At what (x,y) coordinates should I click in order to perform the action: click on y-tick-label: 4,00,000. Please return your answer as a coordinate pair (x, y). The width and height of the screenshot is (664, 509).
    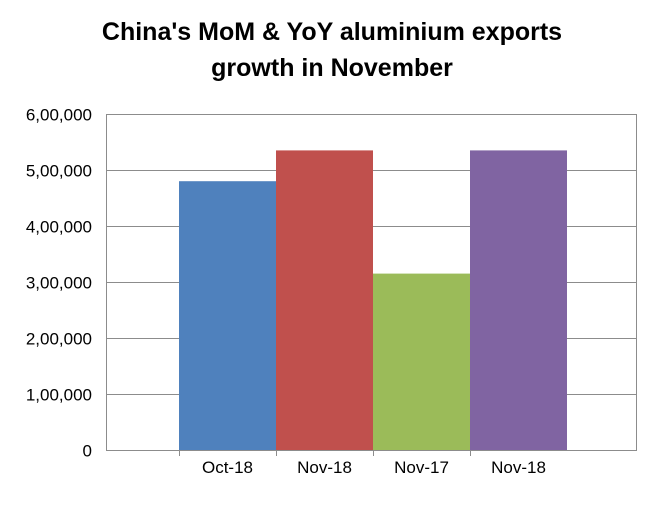
    Looking at the image, I should click on (59, 227).